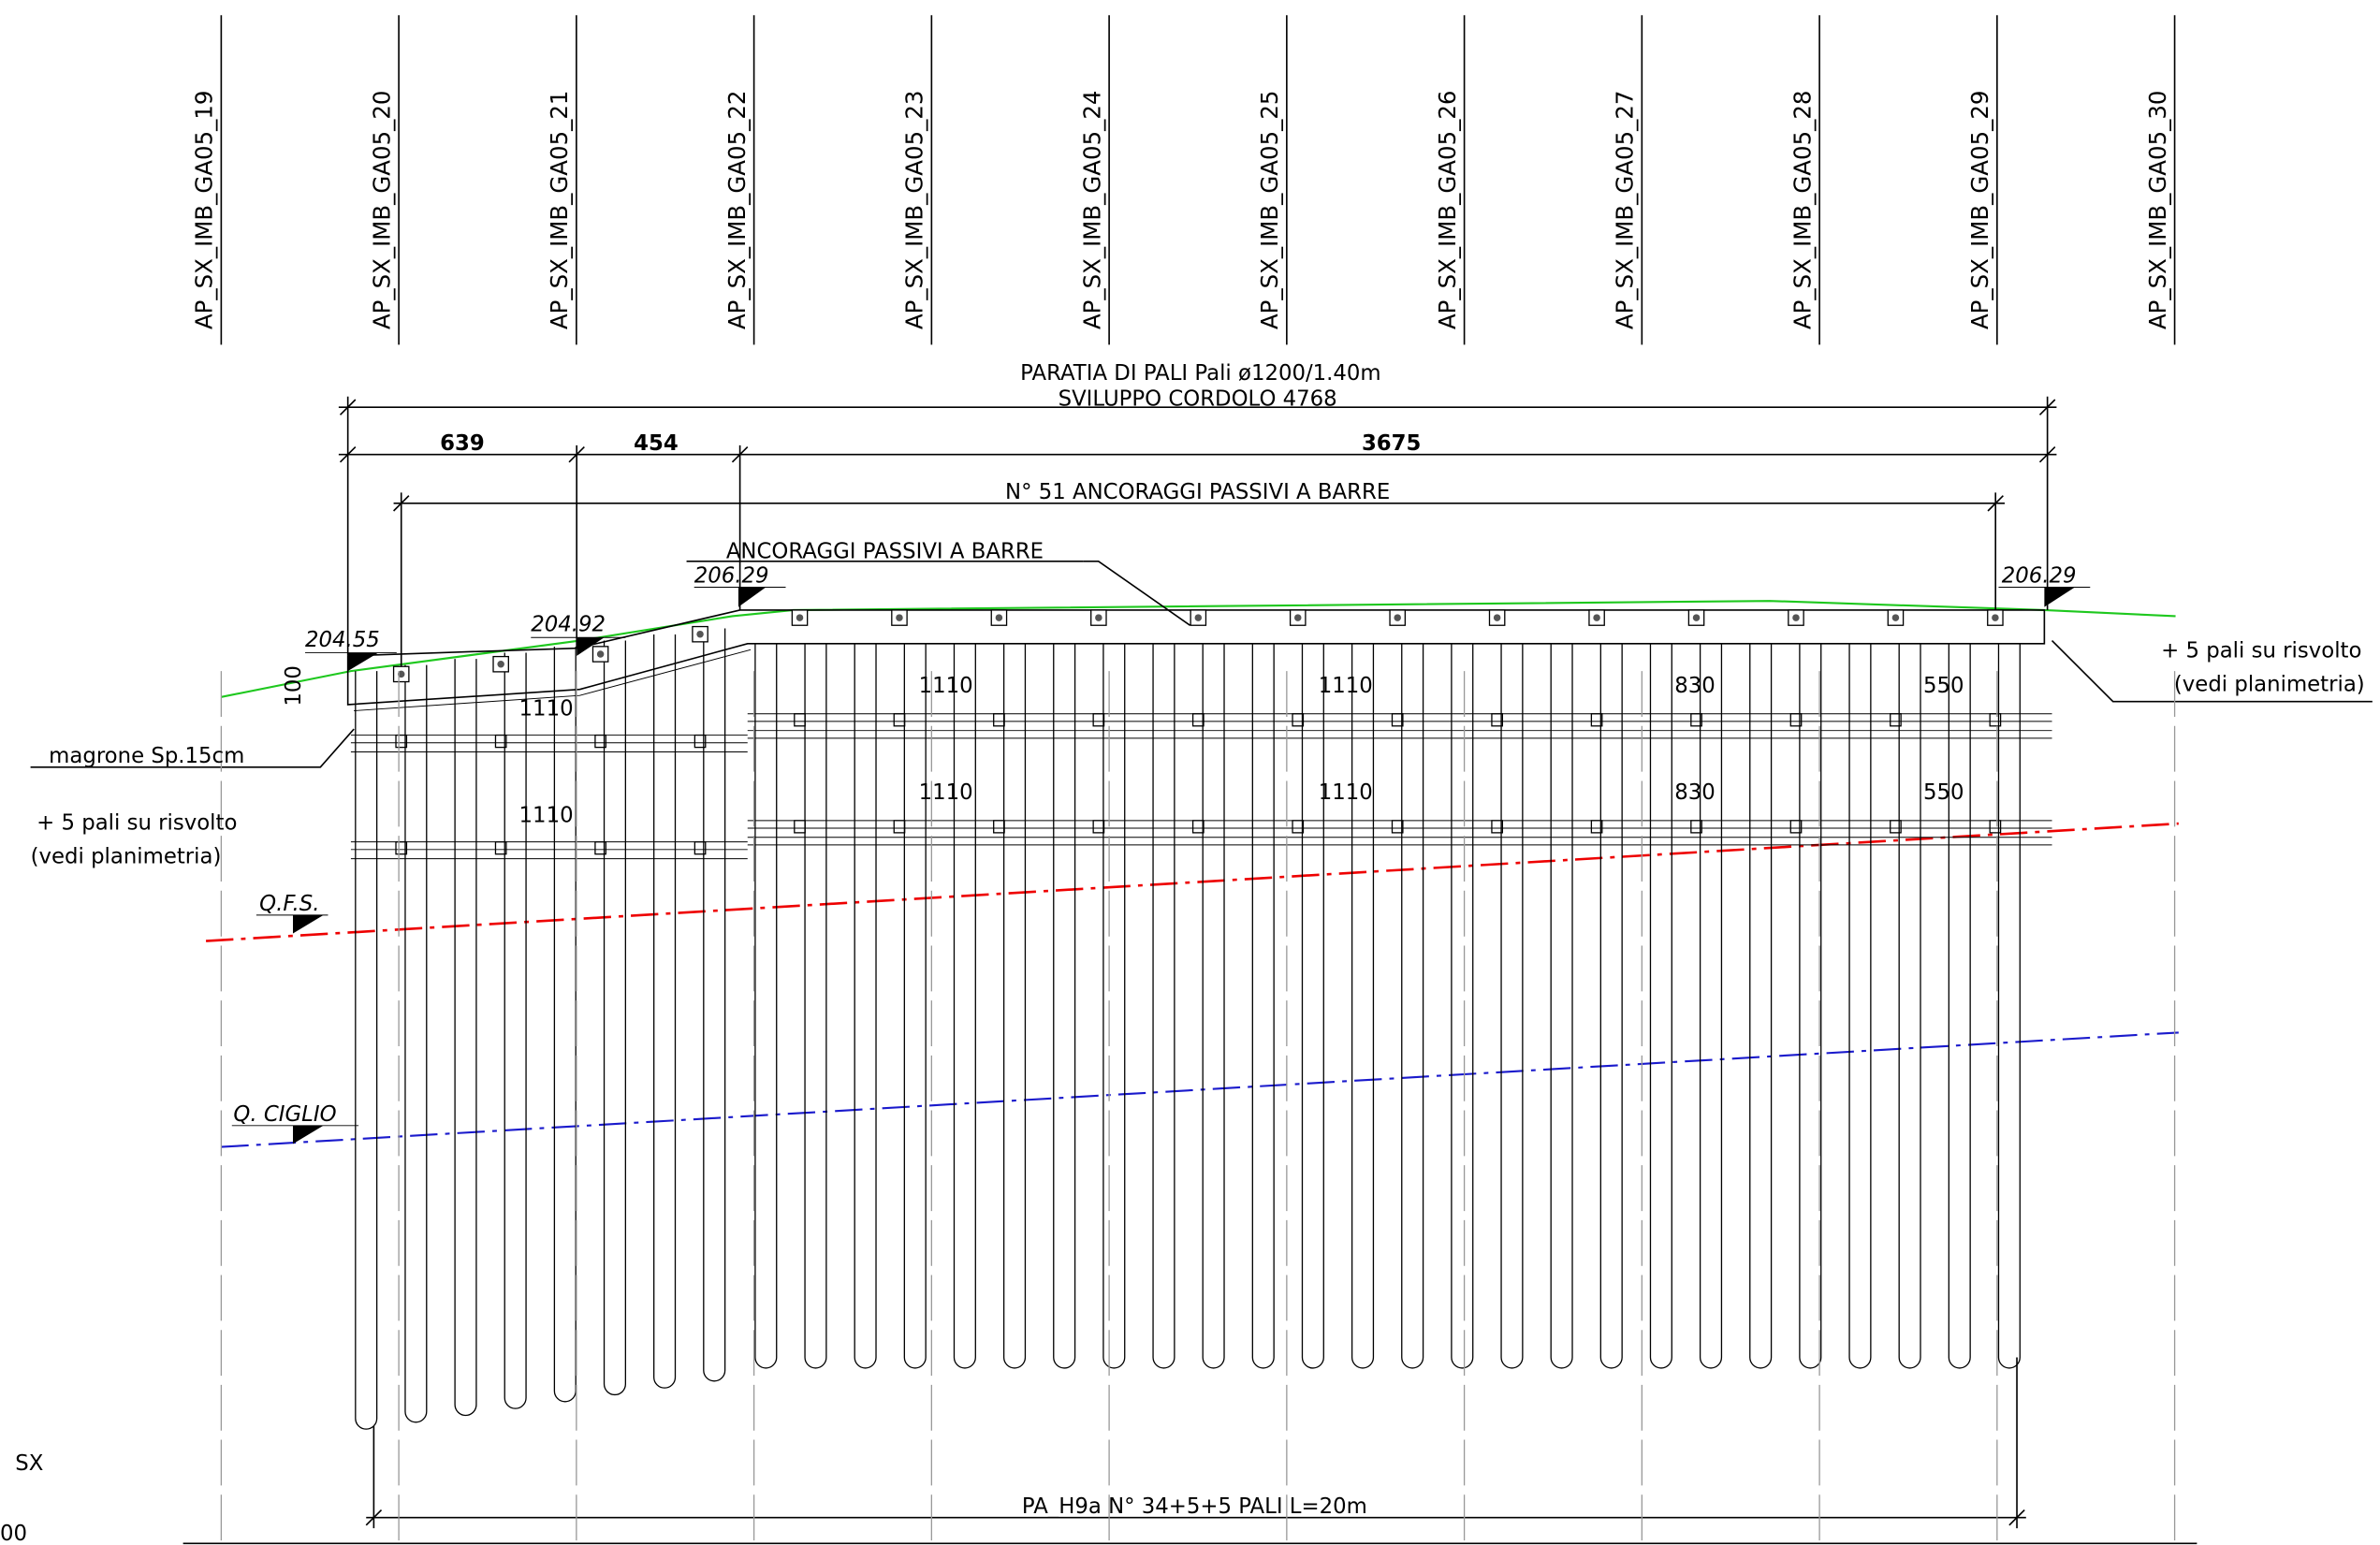  I want to click on elevation: 204.92, so click(568, 625).